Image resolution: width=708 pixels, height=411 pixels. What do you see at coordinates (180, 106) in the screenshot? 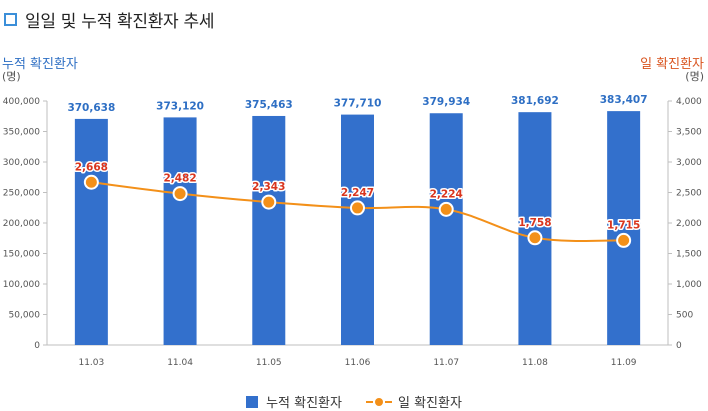
I see `bar-data-label: 373,120` at bounding box center [180, 106].